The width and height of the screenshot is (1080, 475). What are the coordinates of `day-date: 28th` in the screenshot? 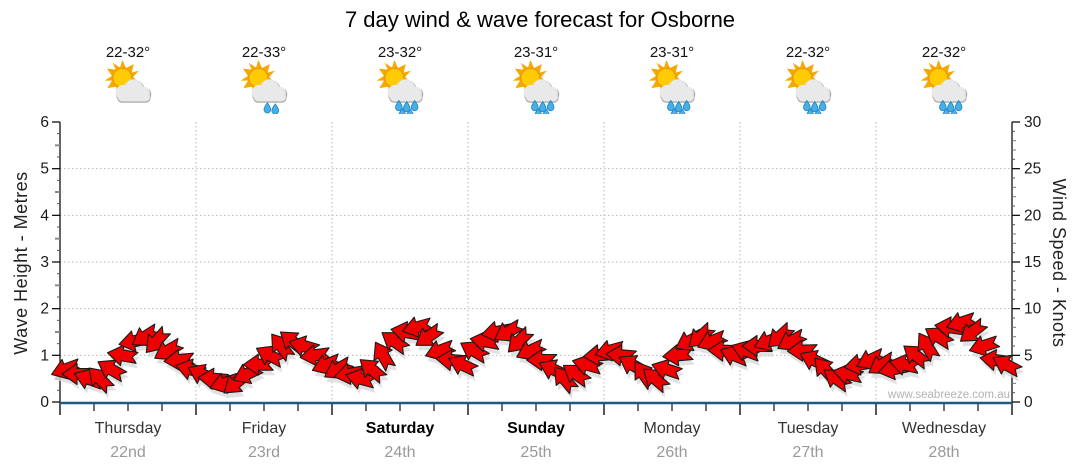 It's located at (944, 452).